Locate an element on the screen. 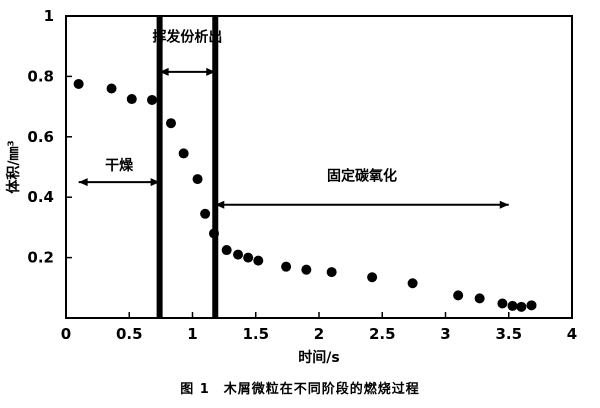 This screenshot has width=600, height=408. phase-boundary-lines is located at coordinates (187, 167).